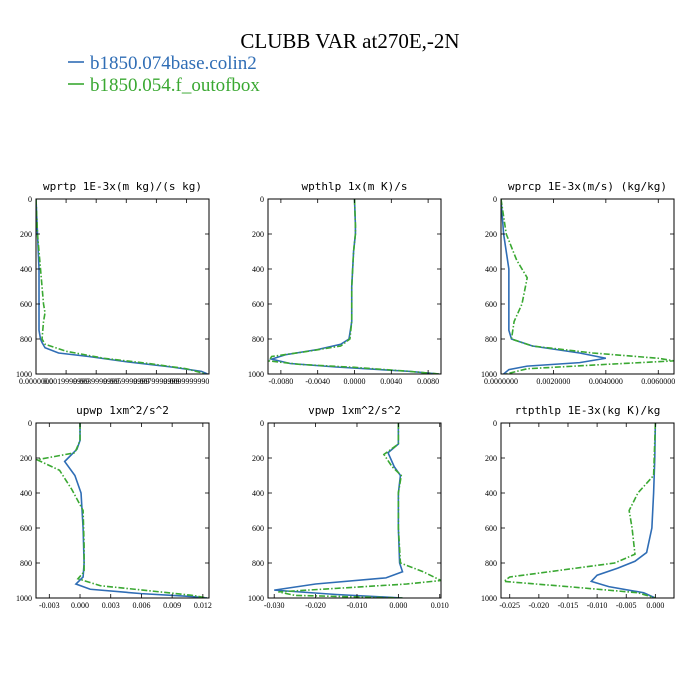  What do you see at coordinates (317, 381) in the screenshot?
I see `x-tick-label: -0.0040` at bounding box center [317, 381].